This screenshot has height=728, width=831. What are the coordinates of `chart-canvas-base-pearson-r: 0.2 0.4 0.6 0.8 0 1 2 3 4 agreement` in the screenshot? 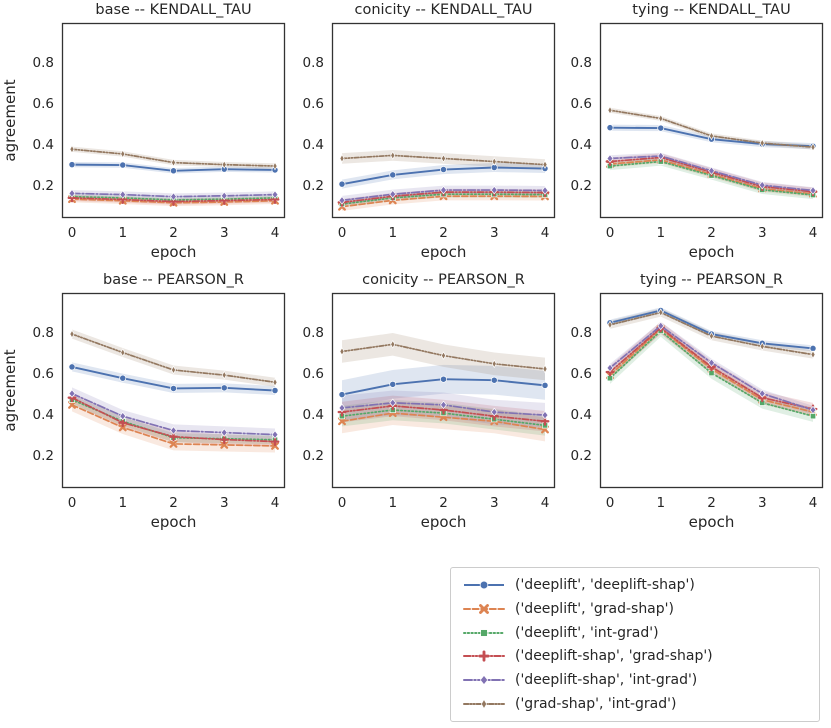 It's located at (143, 401).